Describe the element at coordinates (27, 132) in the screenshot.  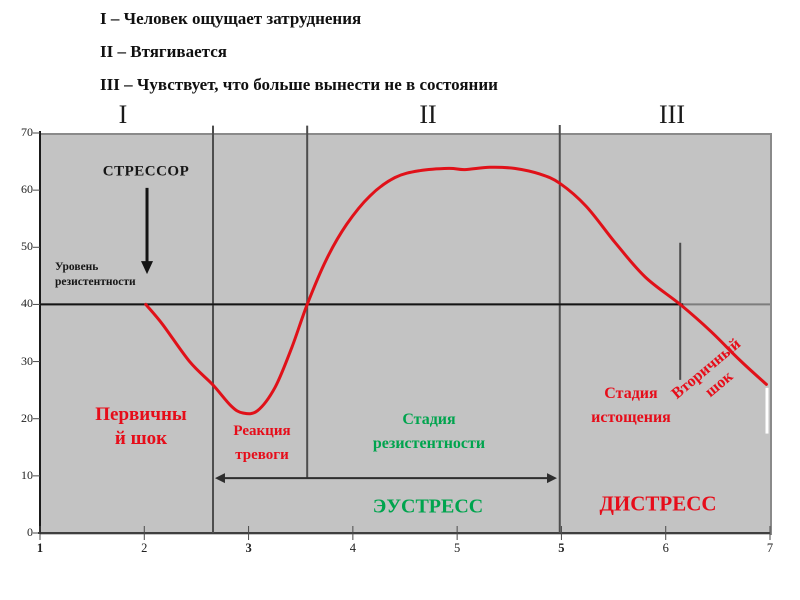
I see `y-tick-label: 70` at that location.